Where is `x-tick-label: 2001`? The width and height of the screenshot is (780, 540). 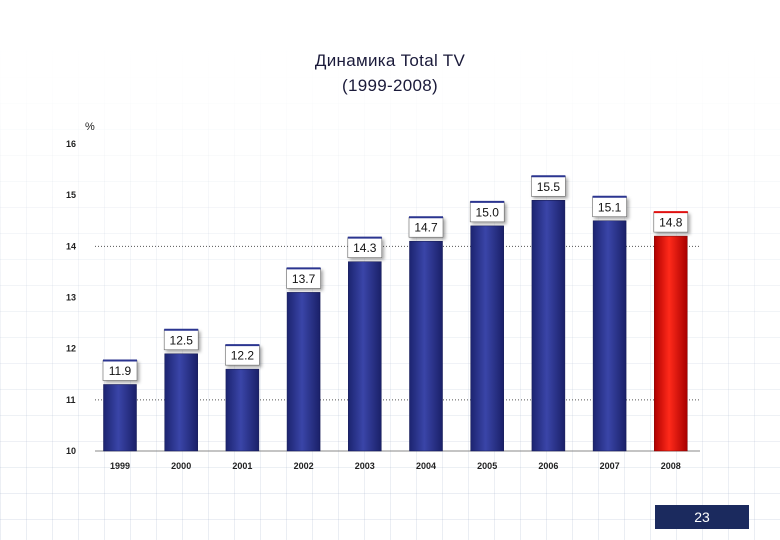 x-tick-label: 2001 is located at coordinates (242, 466).